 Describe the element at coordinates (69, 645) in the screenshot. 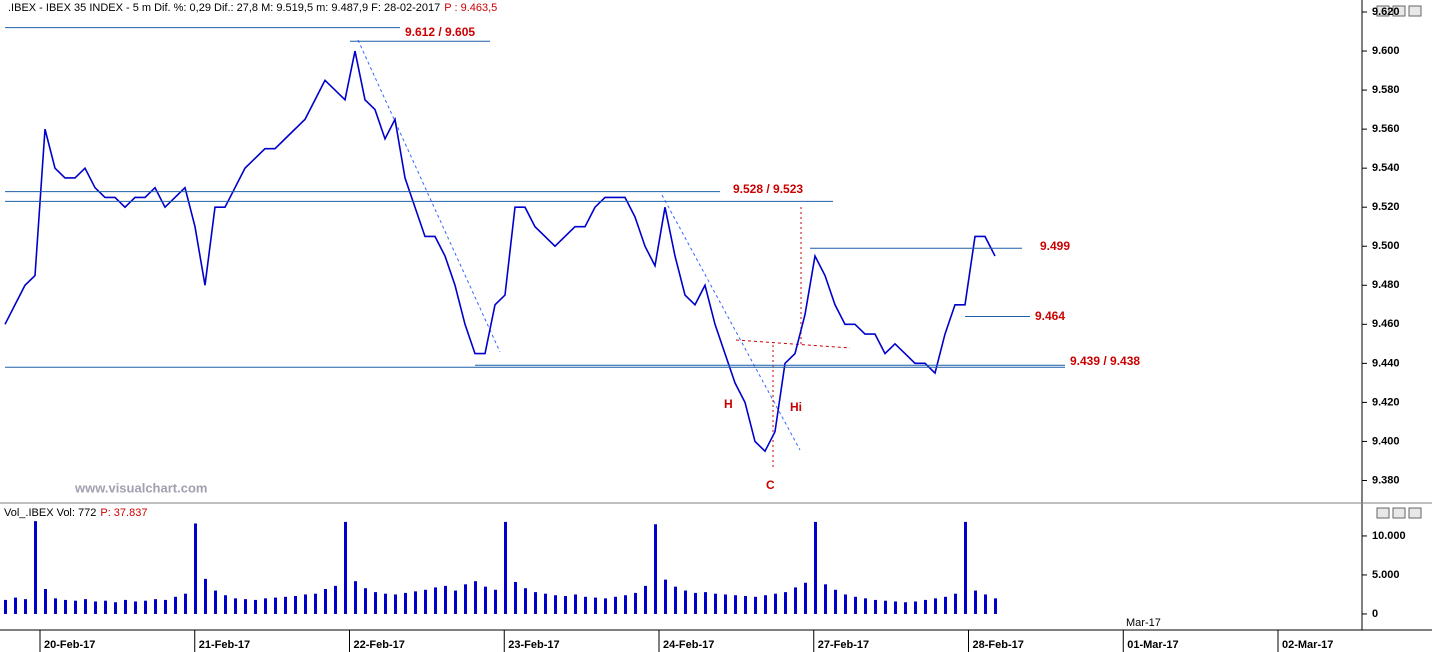

I see `x-tick-label: 20-Feb-17` at that location.